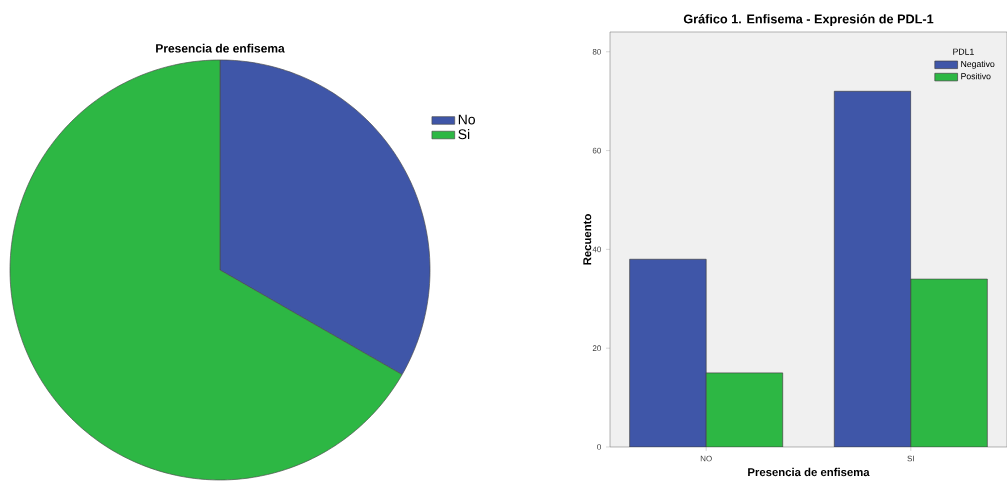 This screenshot has height=492, width=1007. What do you see at coordinates (706, 458) in the screenshot?
I see `x-tick-label: NO` at bounding box center [706, 458].